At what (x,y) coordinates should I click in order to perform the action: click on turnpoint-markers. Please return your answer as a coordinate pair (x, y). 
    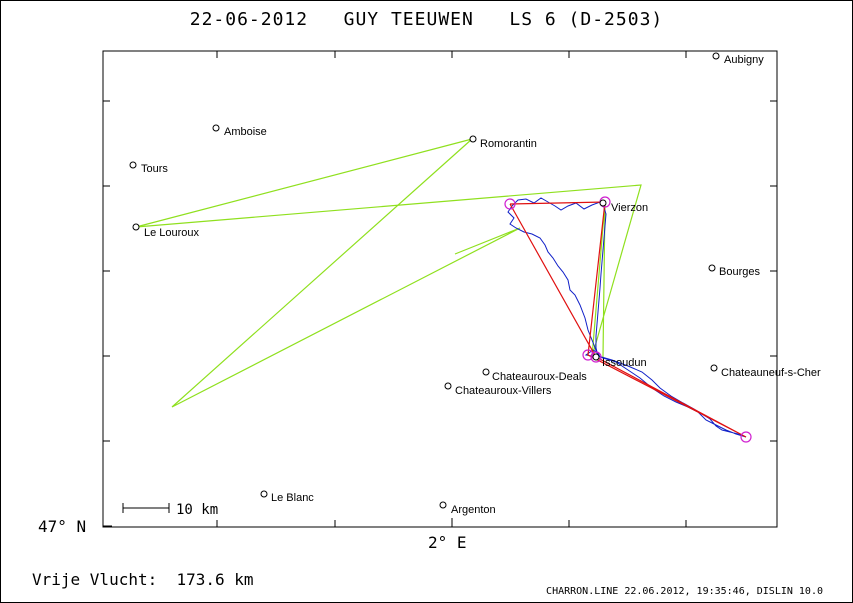
    Looking at the image, I should click on (628, 319).